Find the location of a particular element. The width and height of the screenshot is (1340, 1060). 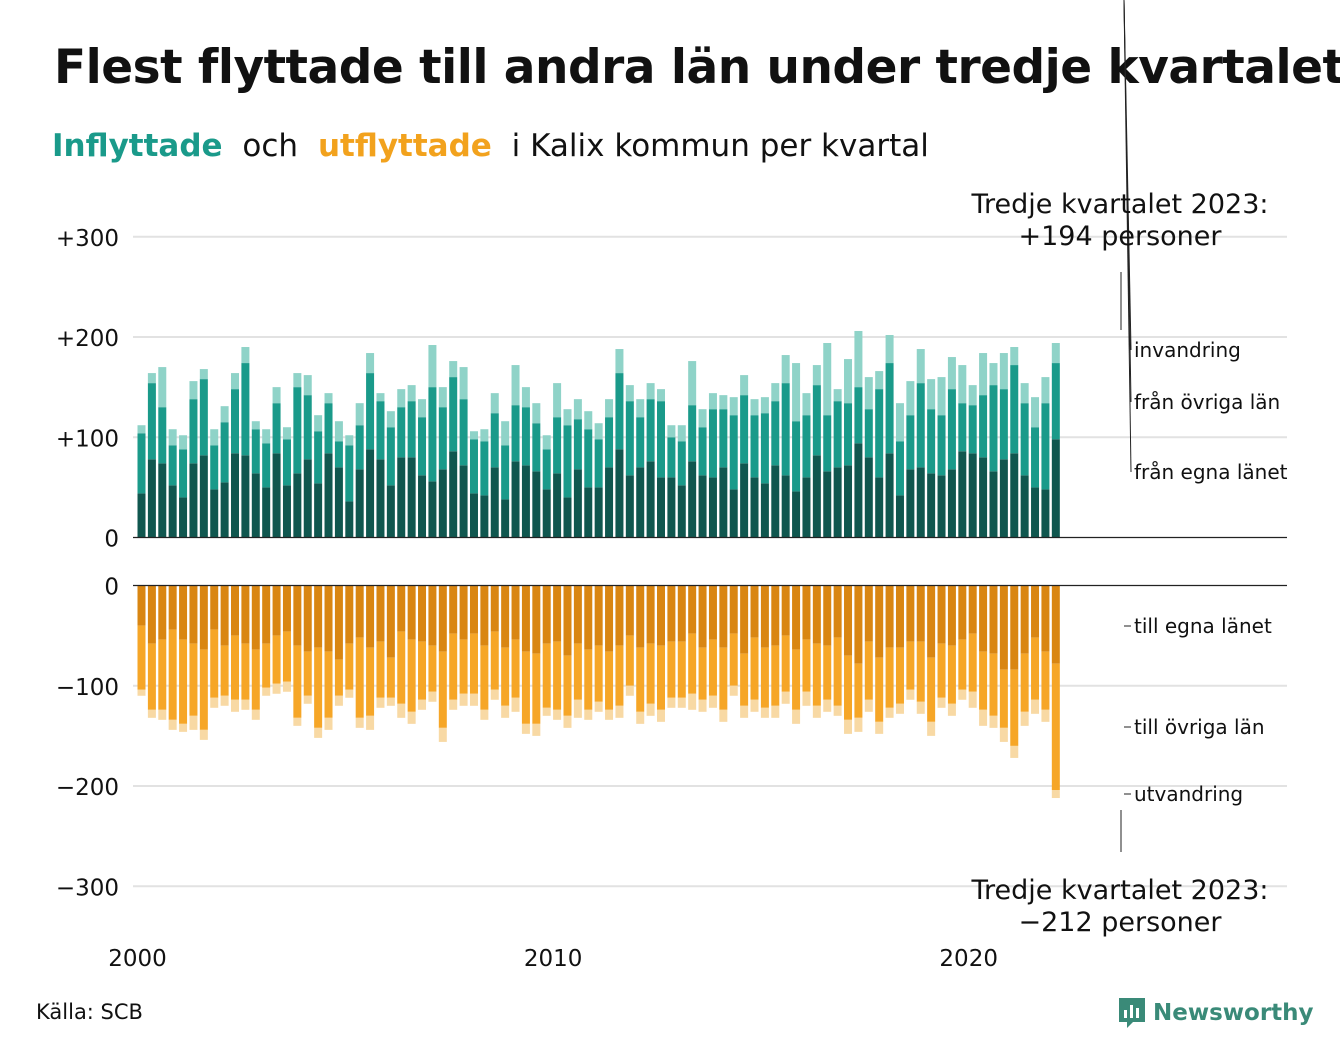

source-label: Källa: SCB is located at coordinates (89, 1012).